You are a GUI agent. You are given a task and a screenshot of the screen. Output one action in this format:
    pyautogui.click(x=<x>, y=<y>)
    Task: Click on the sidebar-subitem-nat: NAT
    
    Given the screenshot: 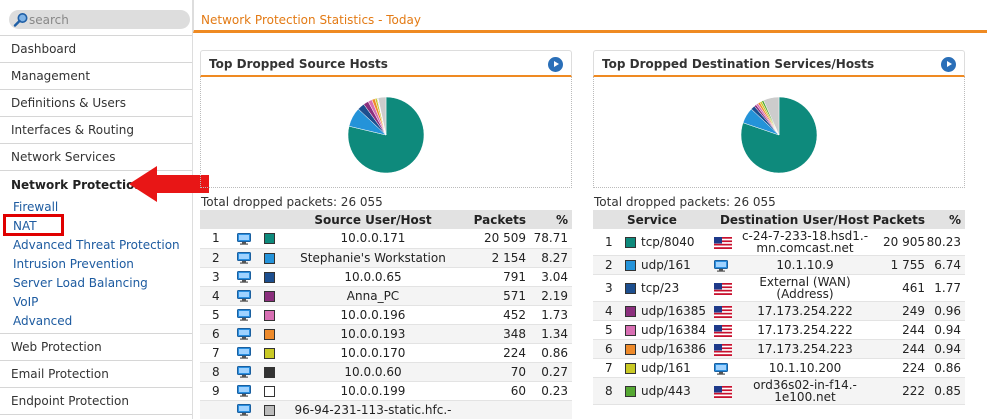 What is the action you would take?
    pyautogui.click(x=25, y=226)
    